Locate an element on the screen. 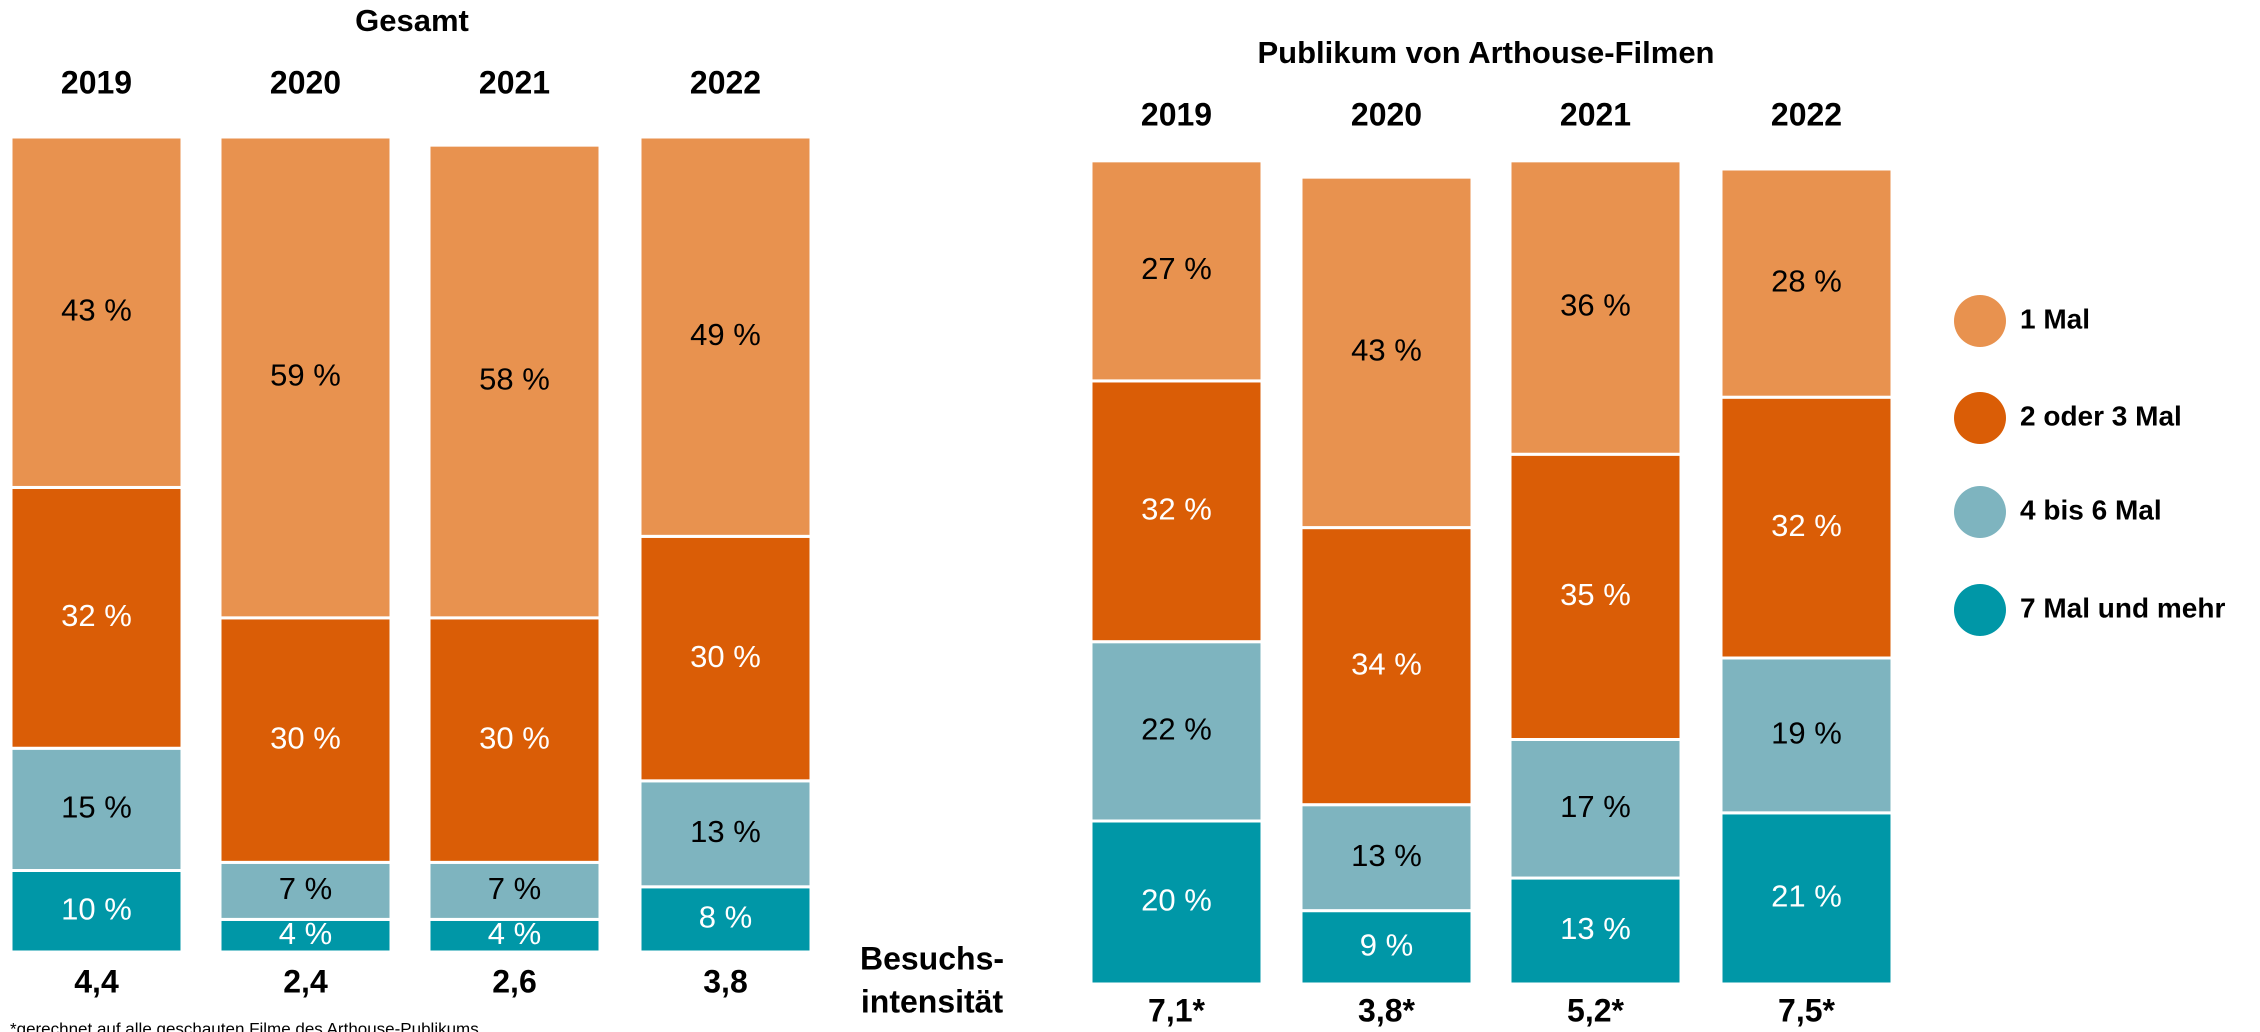 This screenshot has width=2260, height=1032. value-label: 58 % is located at coordinates (514, 379).